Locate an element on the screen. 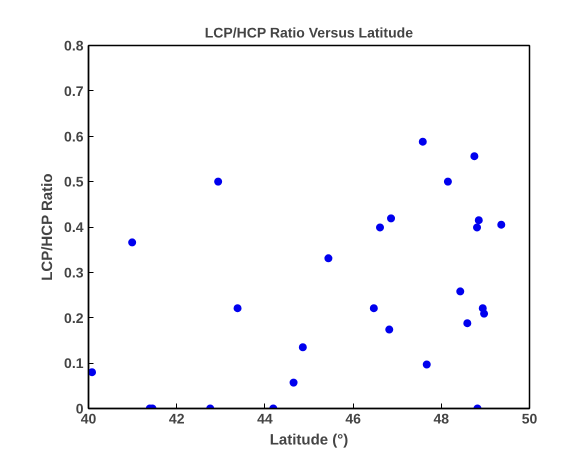 Image resolution: width=584 pixels, height=458 pixels. x-tick-label: 44 is located at coordinates (265, 418).